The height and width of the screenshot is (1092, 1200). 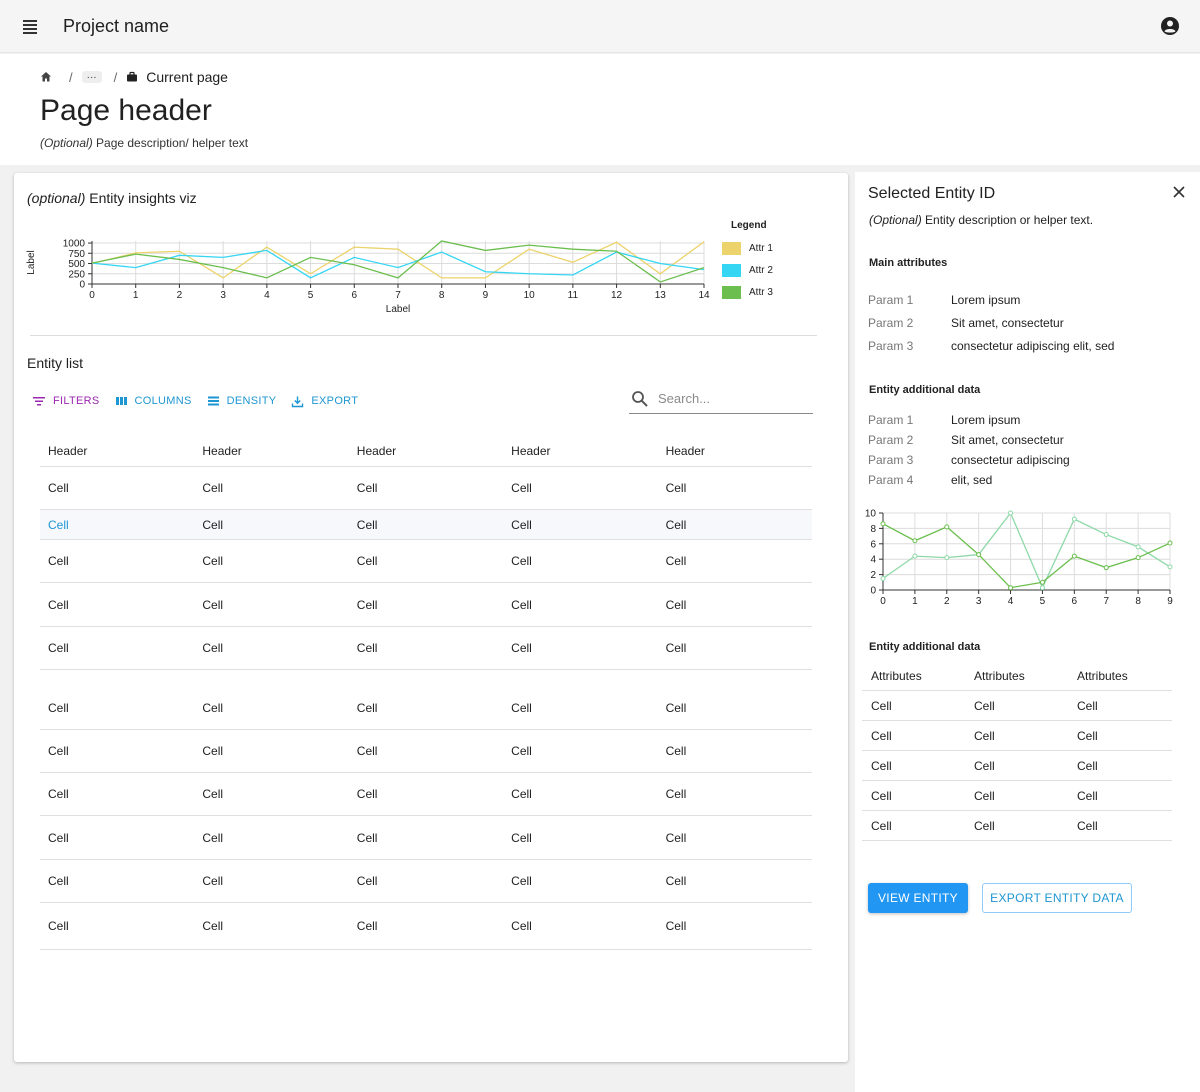 I want to click on panel-title: Selected Entity ID, so click(x=932, y=193).